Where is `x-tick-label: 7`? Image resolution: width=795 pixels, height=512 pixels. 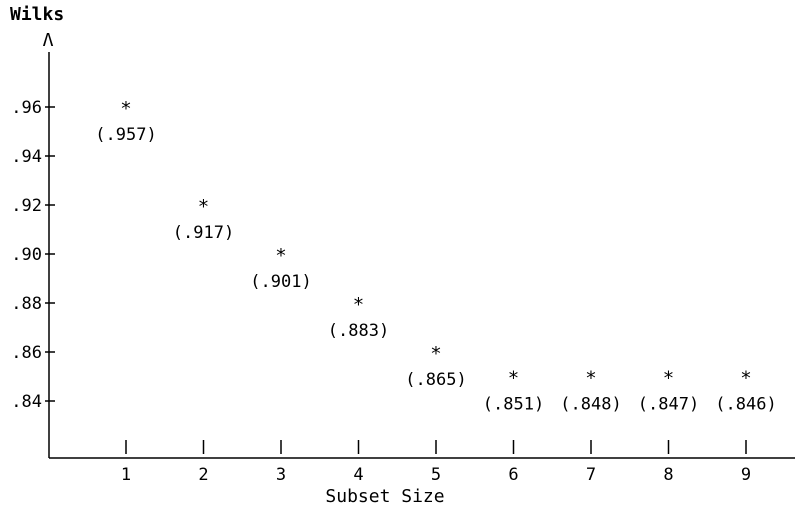
x-tick-label: 7 is located at coordinates (591, 475).